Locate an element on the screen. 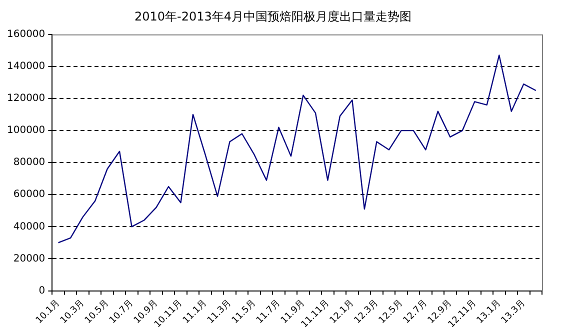  y-tick-label: 0 is located at coordinates (42, 290).